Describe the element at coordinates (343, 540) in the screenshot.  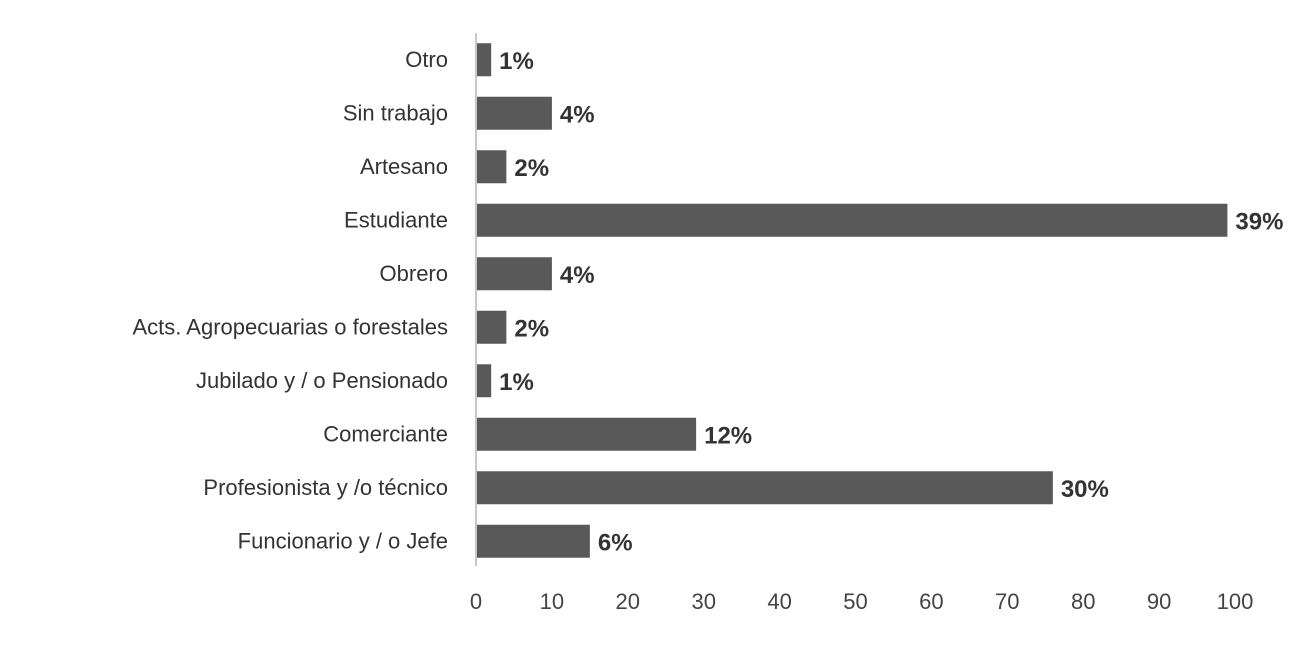
I see `category-label: Funcionario y / o Jefe` at that location.